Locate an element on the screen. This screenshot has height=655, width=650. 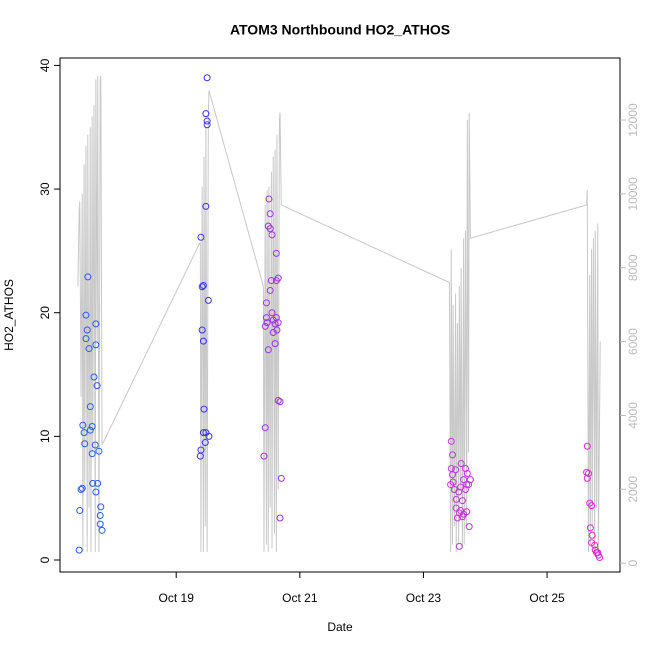
y2-tick-label: 8000 is located at coordinates (633, 267).